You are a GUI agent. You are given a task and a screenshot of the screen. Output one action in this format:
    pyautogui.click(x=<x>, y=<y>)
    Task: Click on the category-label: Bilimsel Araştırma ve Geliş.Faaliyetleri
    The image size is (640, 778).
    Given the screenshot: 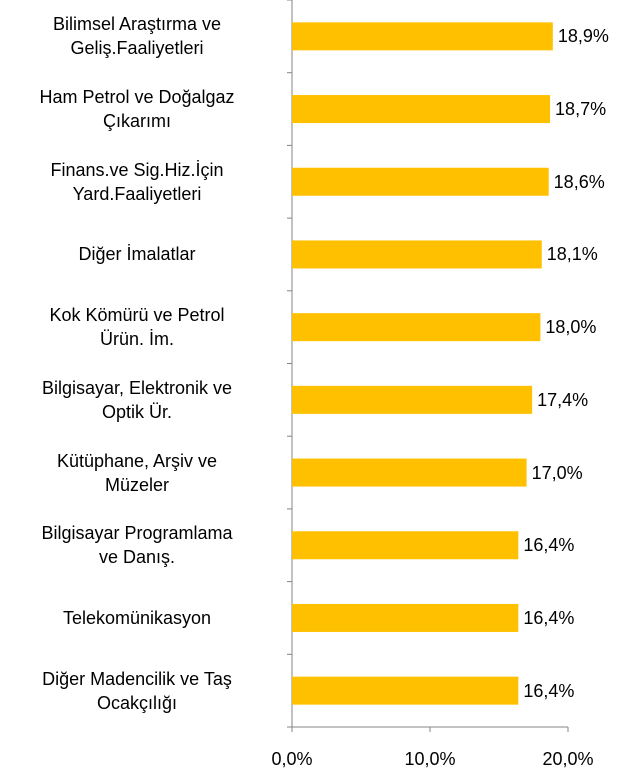 What is the action you would take?
    pyautogui.click(x=137, y=36)
    